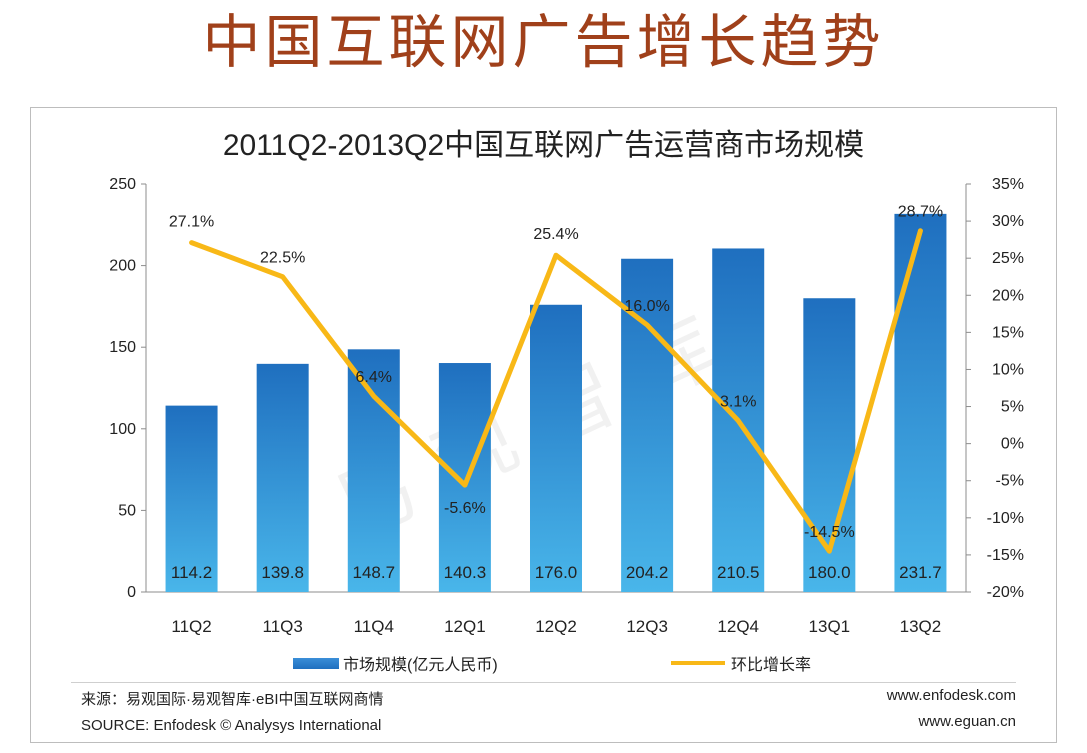 The image size is (1087, 753). I want to click on legend-item-line: 环比增长率, so click(741, 663).